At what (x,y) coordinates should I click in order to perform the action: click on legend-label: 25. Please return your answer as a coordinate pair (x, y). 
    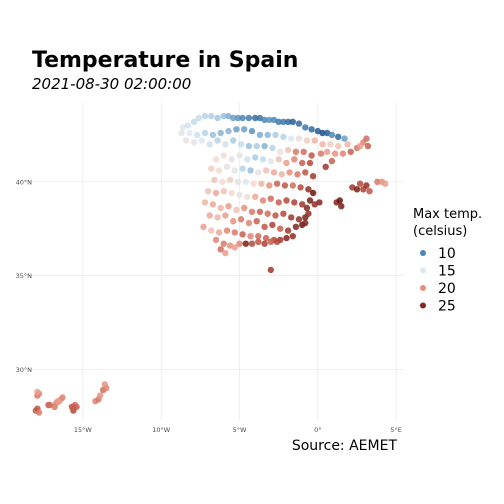
    Looking at the image, I should click on (447, 307).